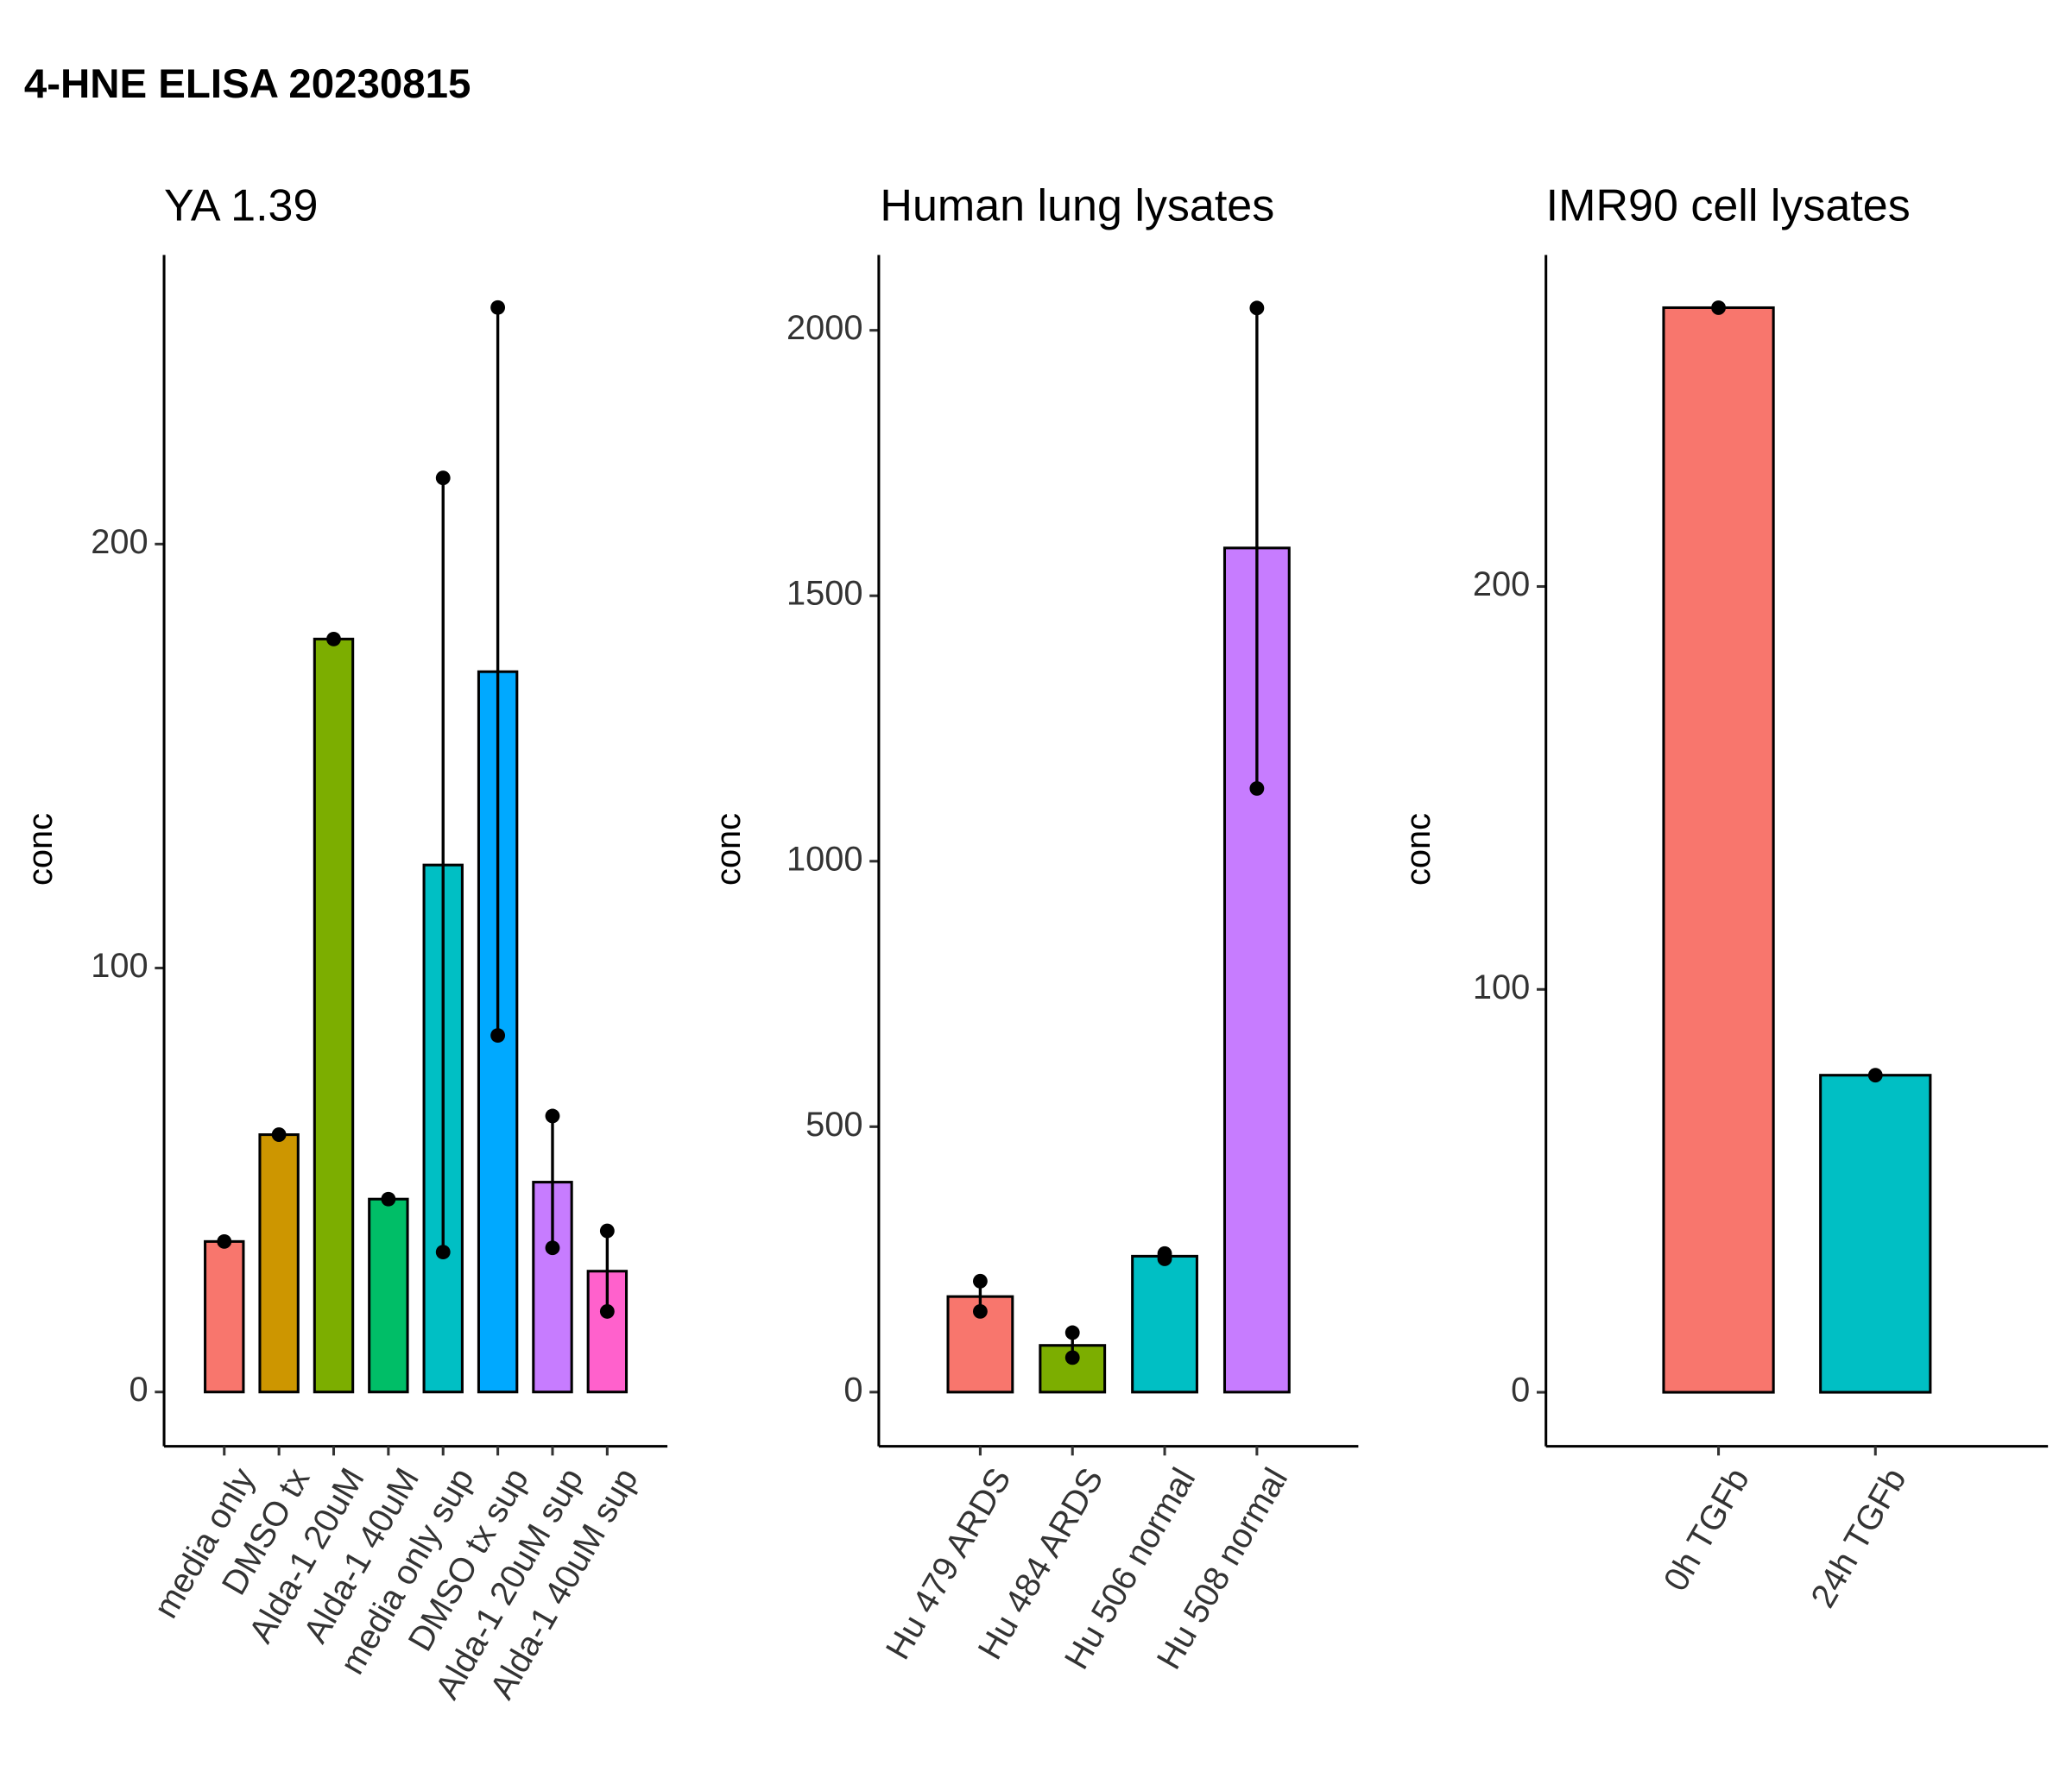  Describe the element at coordinates (1728, 206) in the screenshot. I see `panel-title: IMR90 cell lysates` at that location.